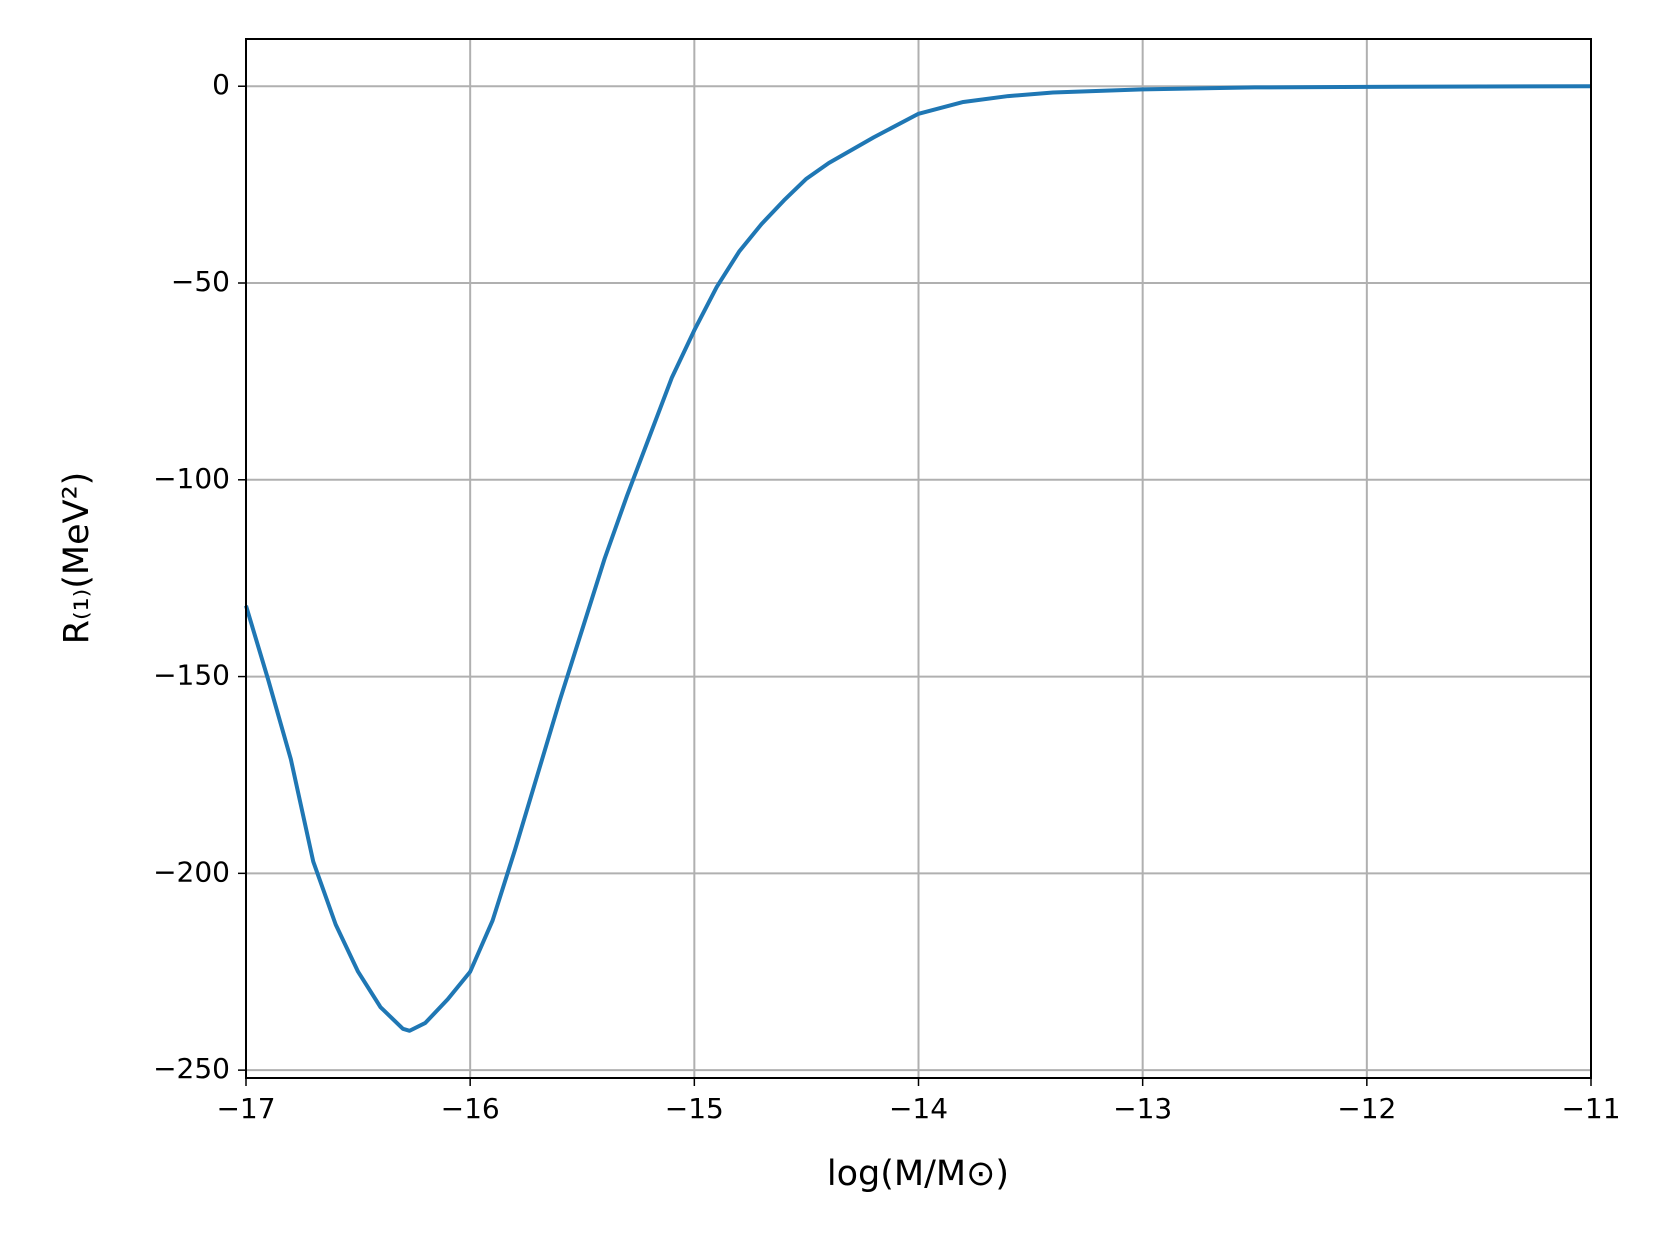 The width and height of the screenshot is (1660, 1245). I want to click on x-tick-label: −12, so click(1366, 1108).